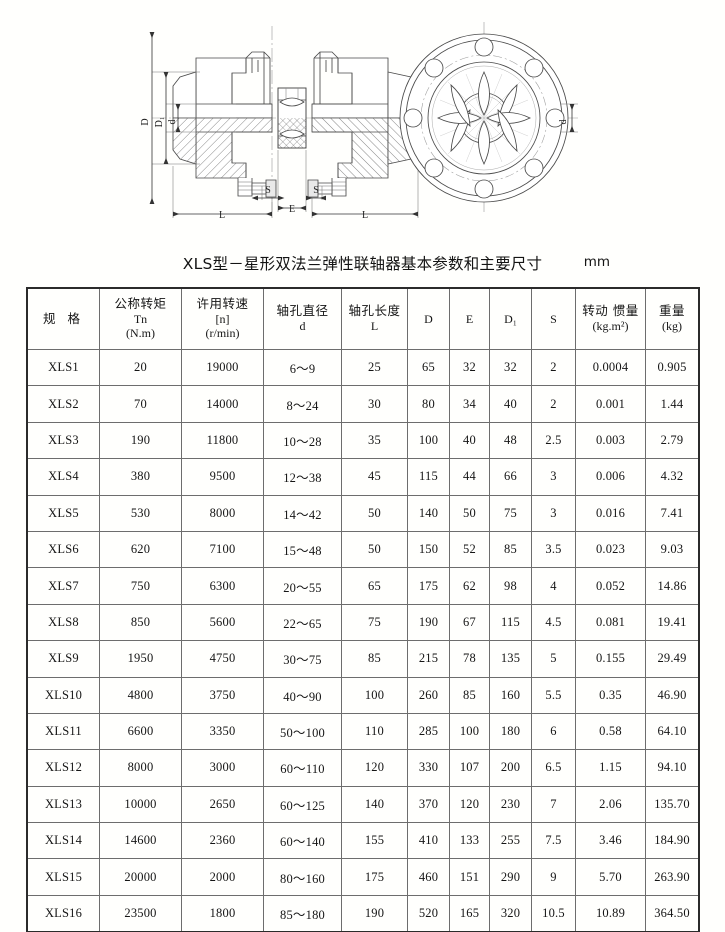 Image resolution: width=725 pixels, height=932 pixels. What do you see at coordinates (428, 841) in the screenshot?
I see `cell-outer-diameter: 410` at bounding box center [428, 841].